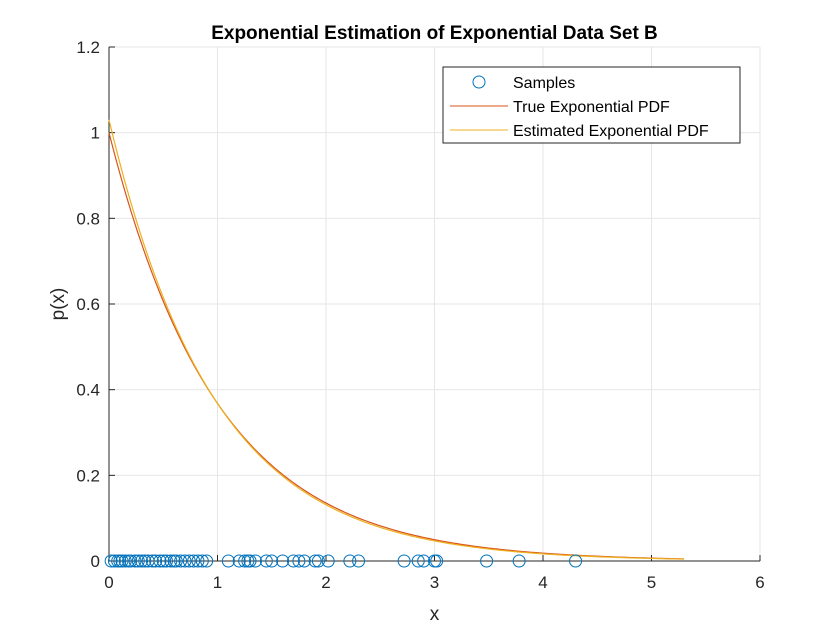 The width and height of the screenshot is (840, 630). I want to click on x-tick-label-6: 6, so click(759, 582).